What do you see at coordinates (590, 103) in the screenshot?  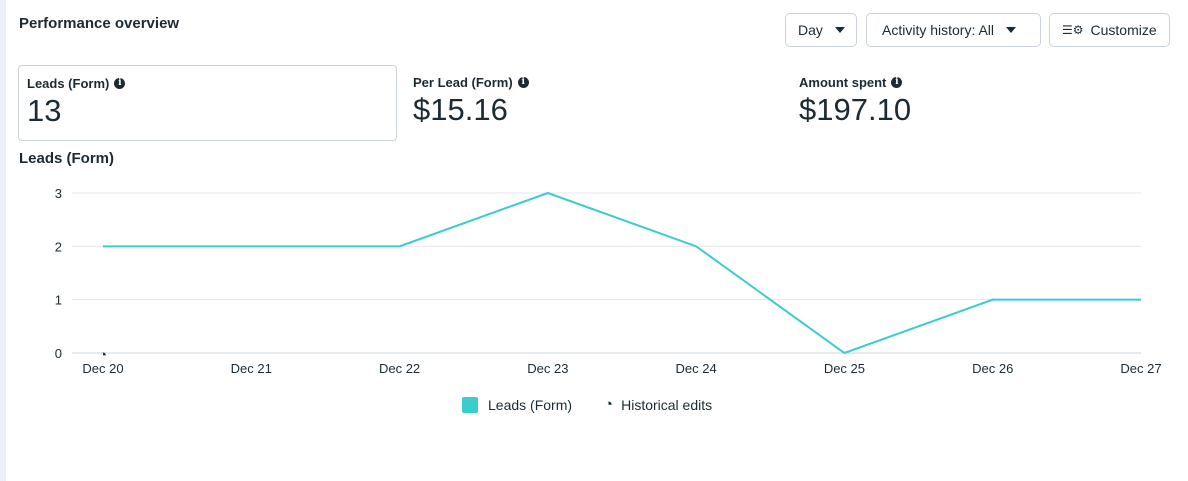 I see `metric-per-lead: Per Lead (Form) i $15.16` at bounding box center [590, 103].